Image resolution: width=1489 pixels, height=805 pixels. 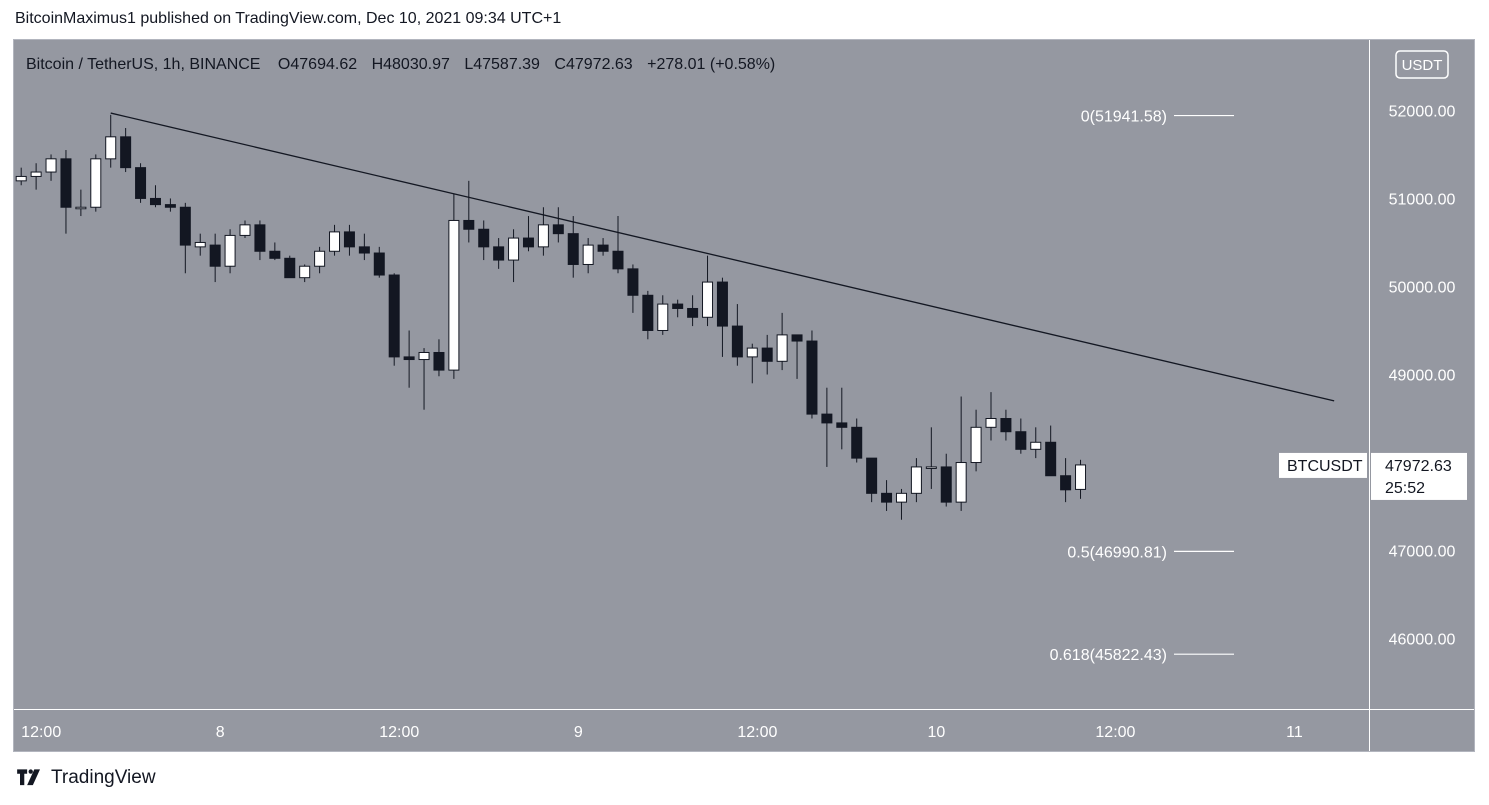 I want to click on fib-open-paren: (, so click(x=1093, y=552).